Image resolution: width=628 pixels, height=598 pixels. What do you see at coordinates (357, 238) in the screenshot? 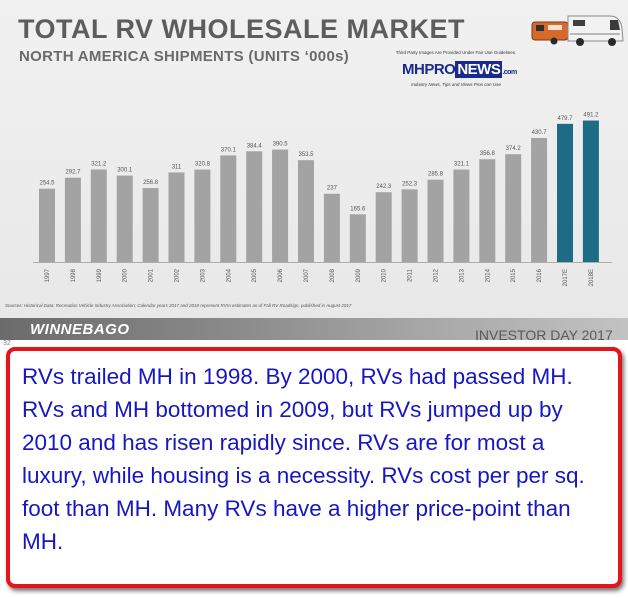
I see `bar-2009` at bounding box center [357, 238].